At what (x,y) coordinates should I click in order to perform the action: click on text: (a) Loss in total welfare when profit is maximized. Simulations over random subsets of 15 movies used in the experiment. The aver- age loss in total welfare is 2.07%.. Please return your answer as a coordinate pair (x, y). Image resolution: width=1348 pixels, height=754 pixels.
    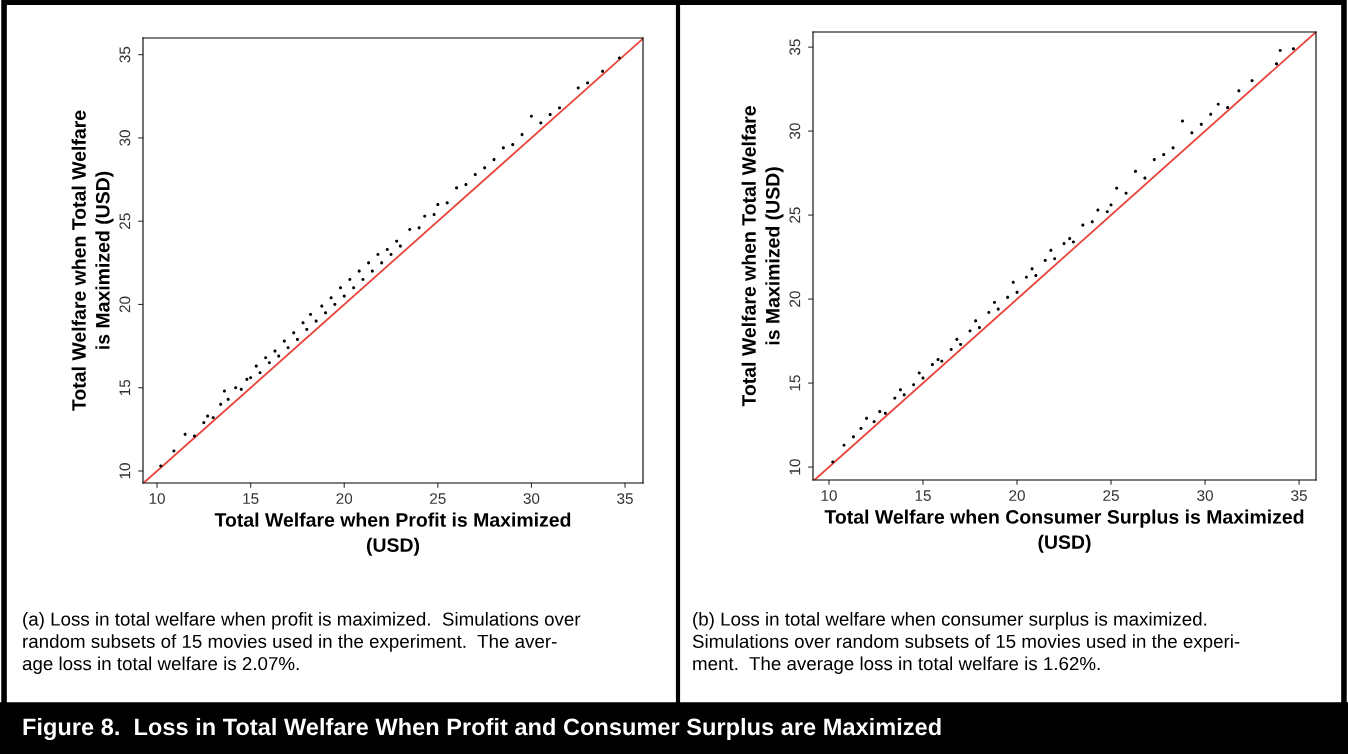
    Looking at the image, I should click on (301, 643).